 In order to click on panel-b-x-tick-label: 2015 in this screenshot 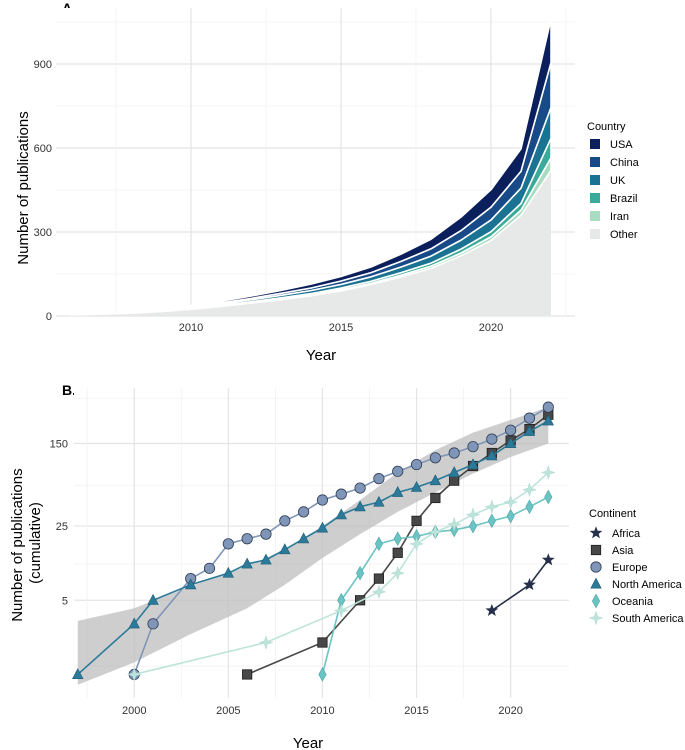, I will do `click(416, 711)`.